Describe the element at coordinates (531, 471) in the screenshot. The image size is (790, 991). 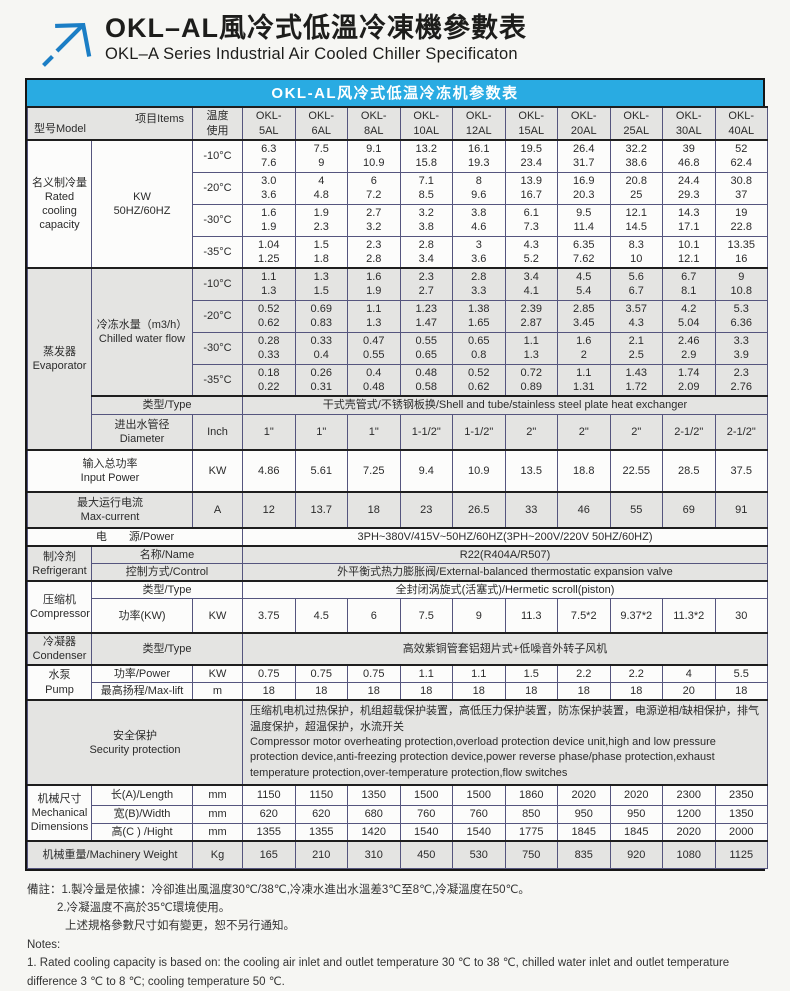
I see `table-cell: 13.5` at that location.